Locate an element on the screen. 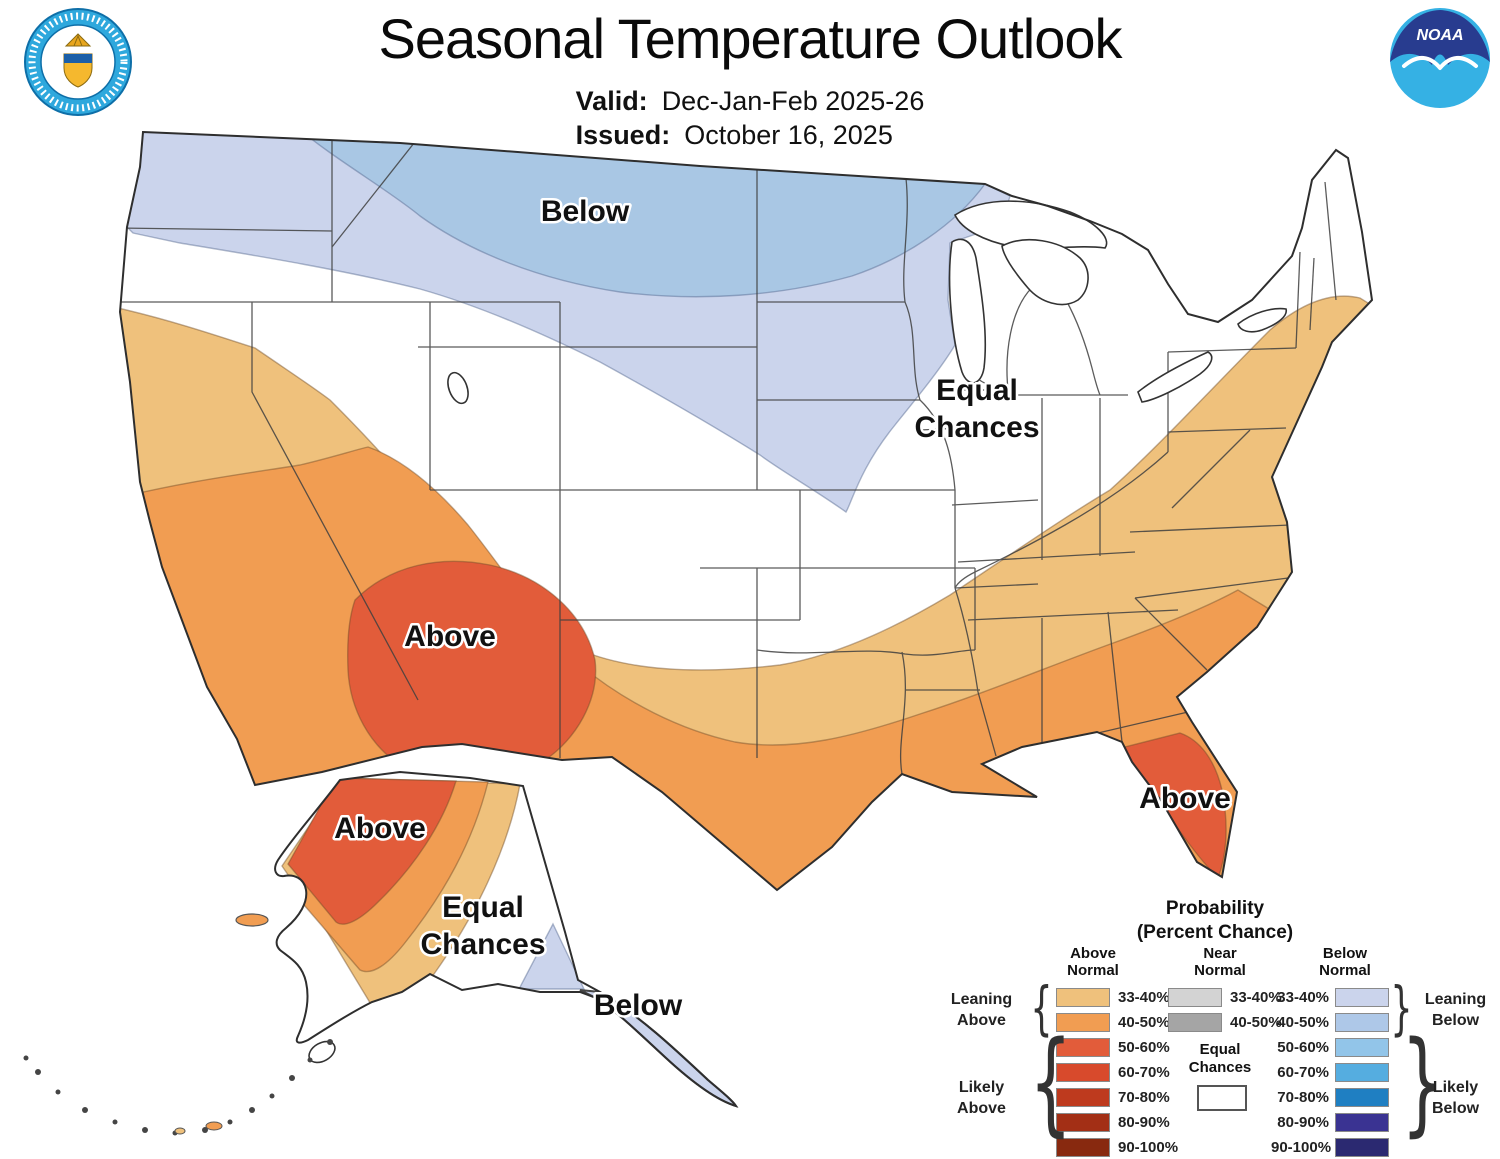  map-label-above-southwest: Above is located at coordinates (450, 636).